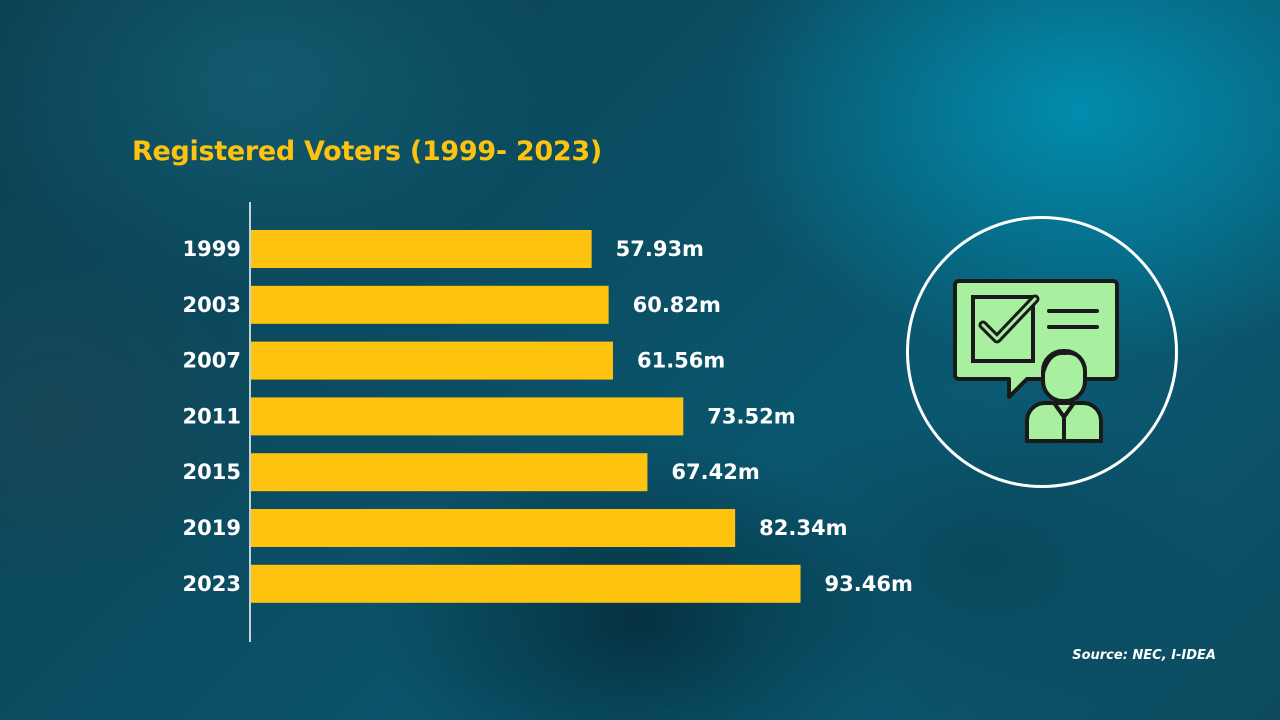  What do you see at coordinates (677, 305) in the screenshot?
I see `value-label-2003: 60.82m` at bounding box center [677, 305].